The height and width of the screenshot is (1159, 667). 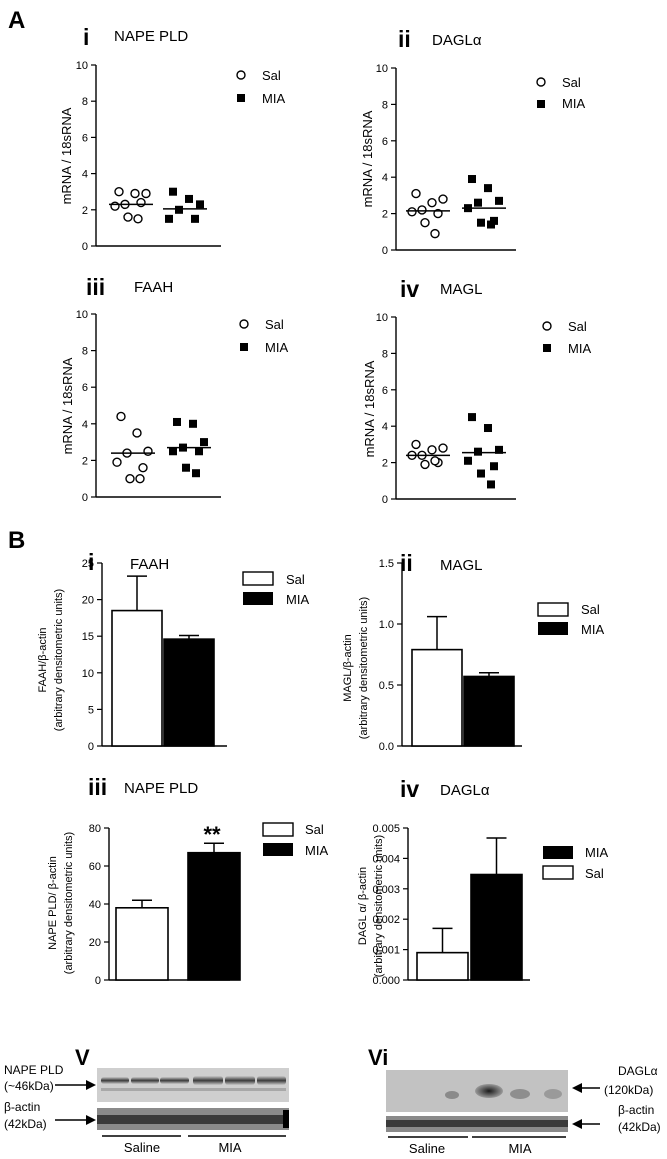 I want to click on chart-a-i-legend-mia-marker, so click(x=241, y=98).